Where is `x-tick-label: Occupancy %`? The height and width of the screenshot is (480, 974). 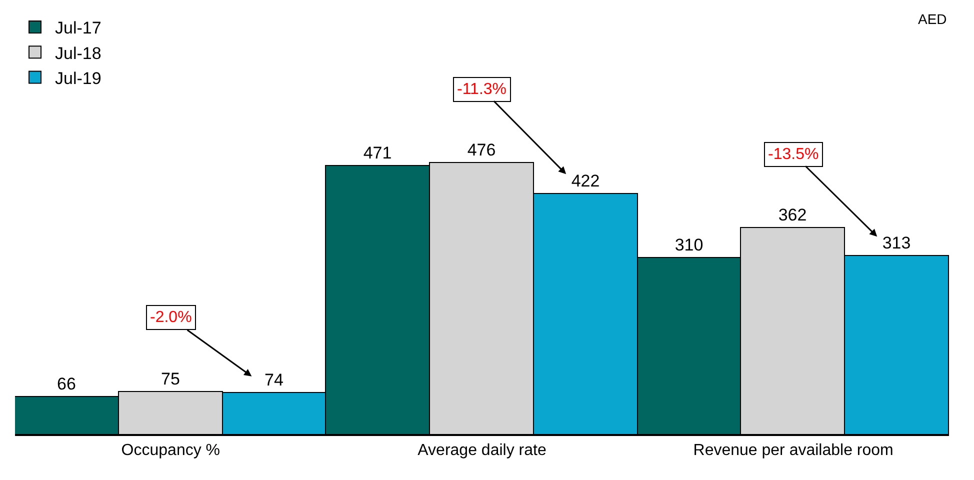
x-tick-label: Occupancy % is located at coordinates (170, 451).